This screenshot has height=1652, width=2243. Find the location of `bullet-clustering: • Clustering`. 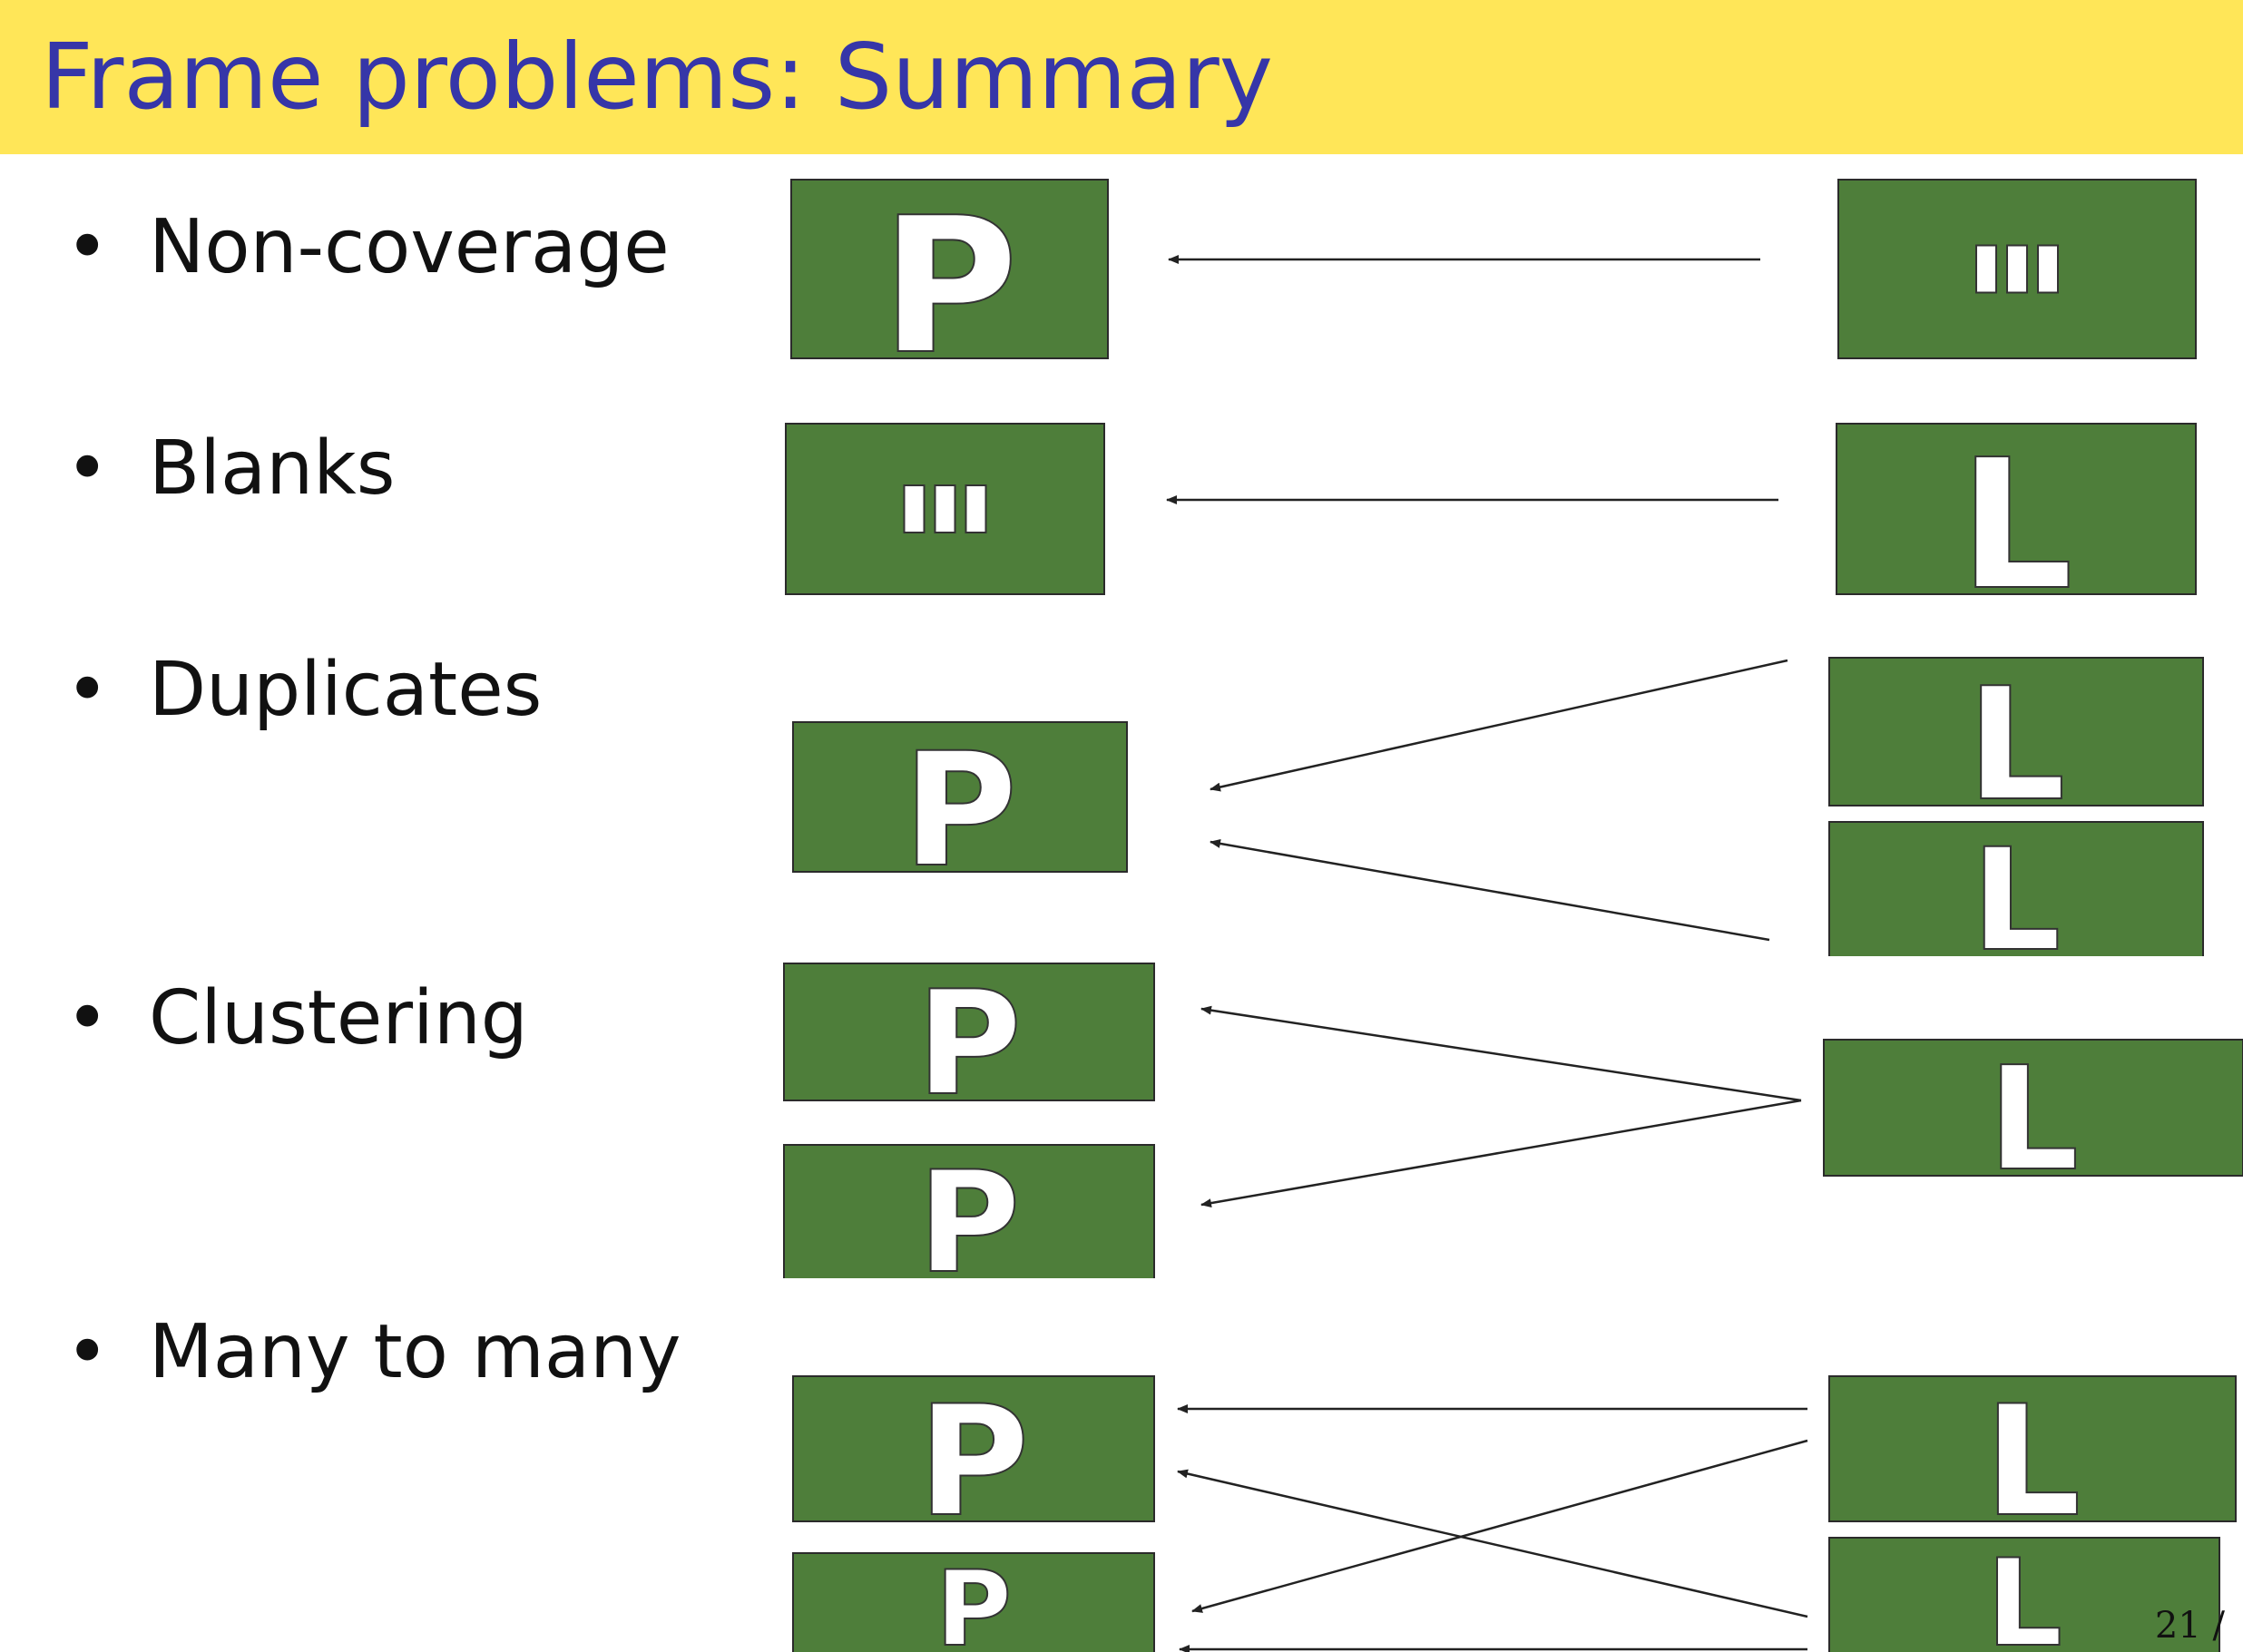

bullet-clustering: • Clustering is located at coordinates (296, 1019).